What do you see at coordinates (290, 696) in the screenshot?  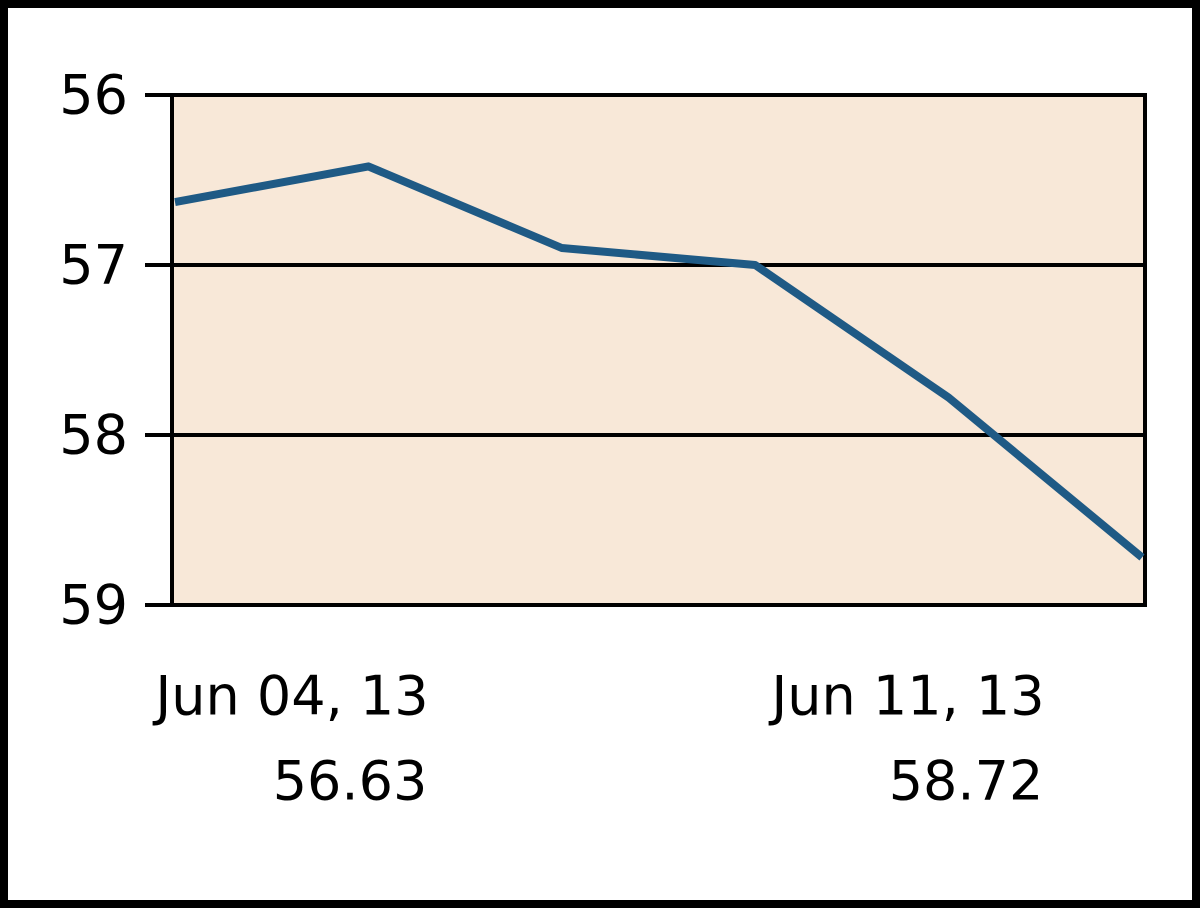 I see `x-tick-label: Jun 04, 13` at bounding box center [290, 696].